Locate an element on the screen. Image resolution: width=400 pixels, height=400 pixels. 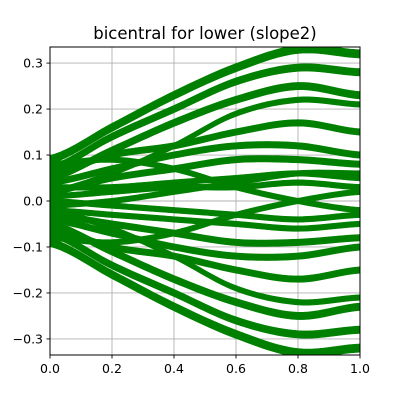
y-tick-label: −0.2 is located at coordinates (28, 292).